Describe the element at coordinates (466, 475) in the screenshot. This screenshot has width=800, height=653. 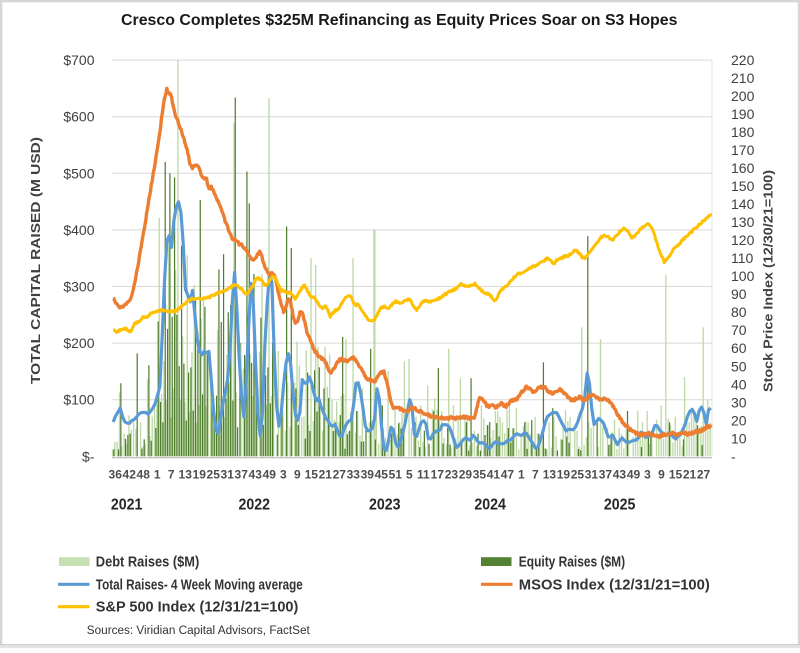
I see `svg-text: 29` at that location.